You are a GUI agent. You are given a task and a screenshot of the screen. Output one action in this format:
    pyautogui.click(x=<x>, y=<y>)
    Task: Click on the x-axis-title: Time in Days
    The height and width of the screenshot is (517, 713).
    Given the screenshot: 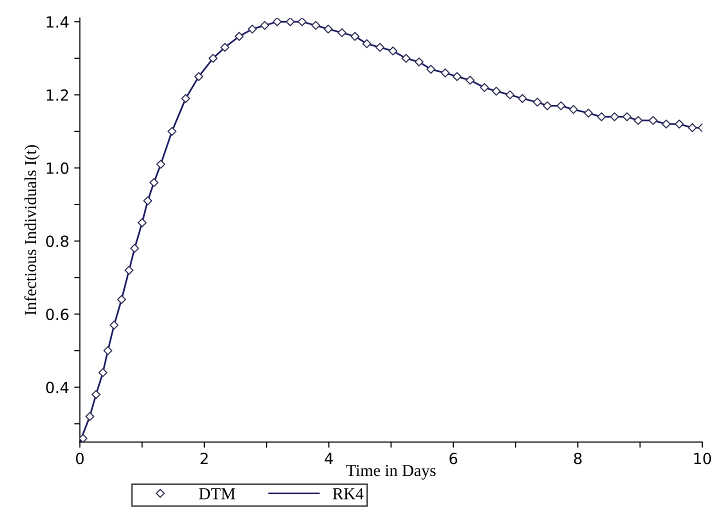 What is the action you would take?
    pyautogui.click(x=391, y=472)
    